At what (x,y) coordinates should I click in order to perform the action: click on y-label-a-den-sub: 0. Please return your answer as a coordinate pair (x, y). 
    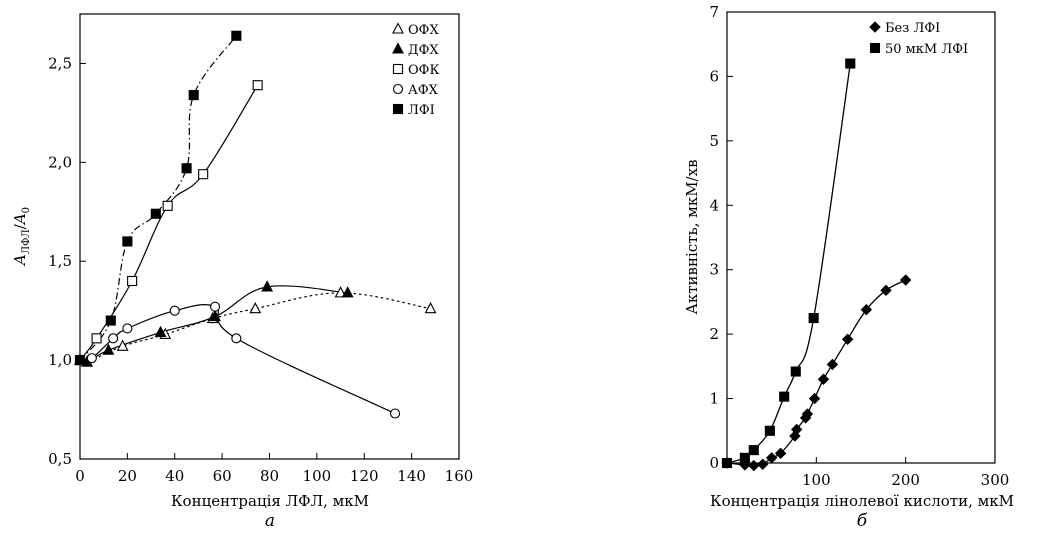
    Looking at the image, I should click on (26, 210).